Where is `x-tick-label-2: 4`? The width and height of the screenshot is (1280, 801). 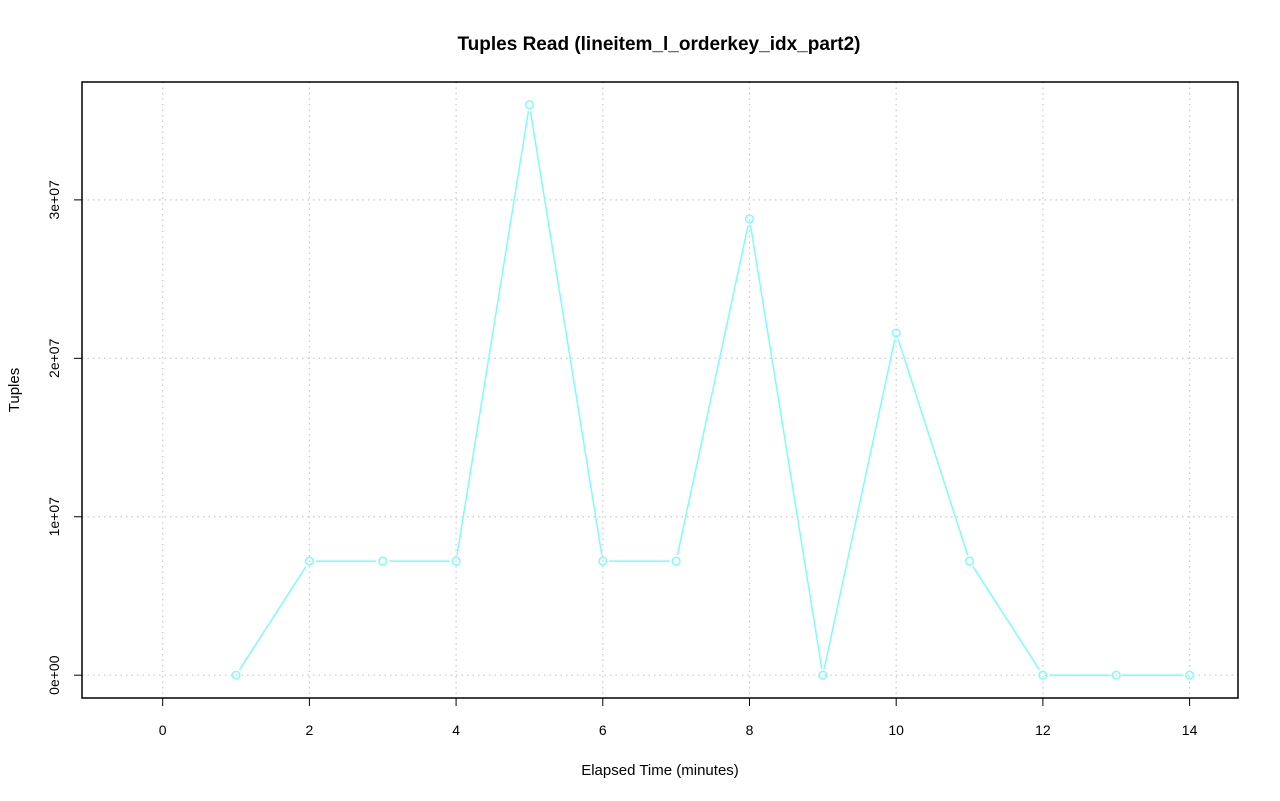 x-tick-label-2: 4 is located at coordinates (456, 730).